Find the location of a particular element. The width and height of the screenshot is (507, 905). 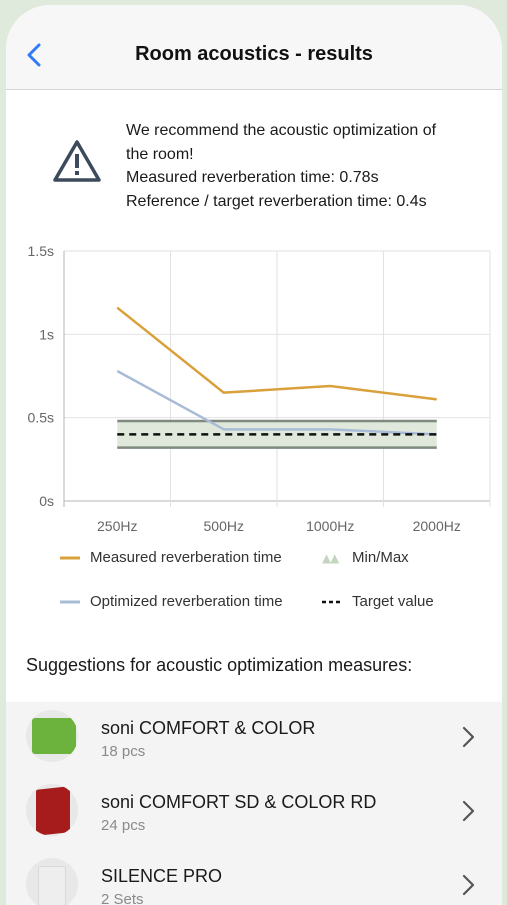

legend-target: Target value is located at coordinates (378, 601).